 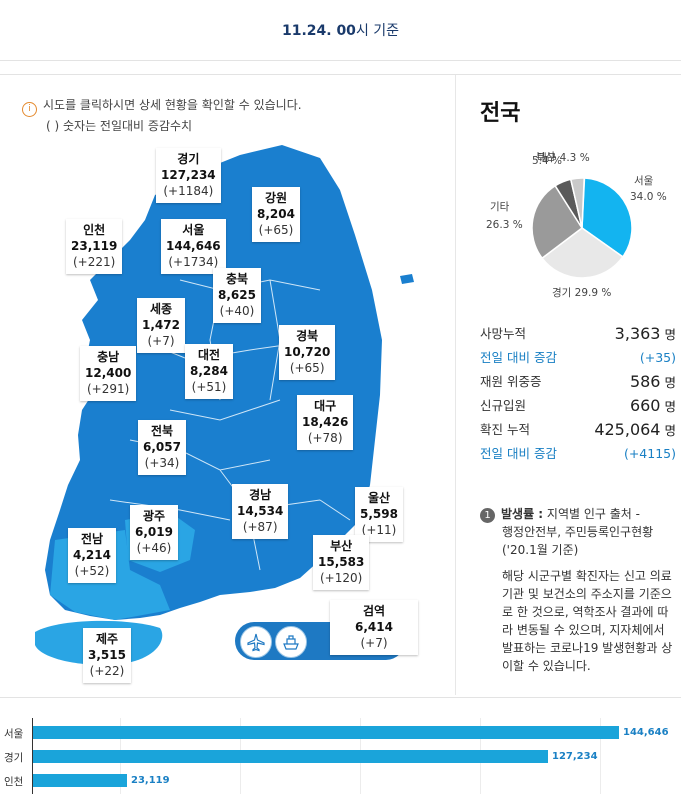 I want to click on national-title: 전국, so click(x=500, y=113).